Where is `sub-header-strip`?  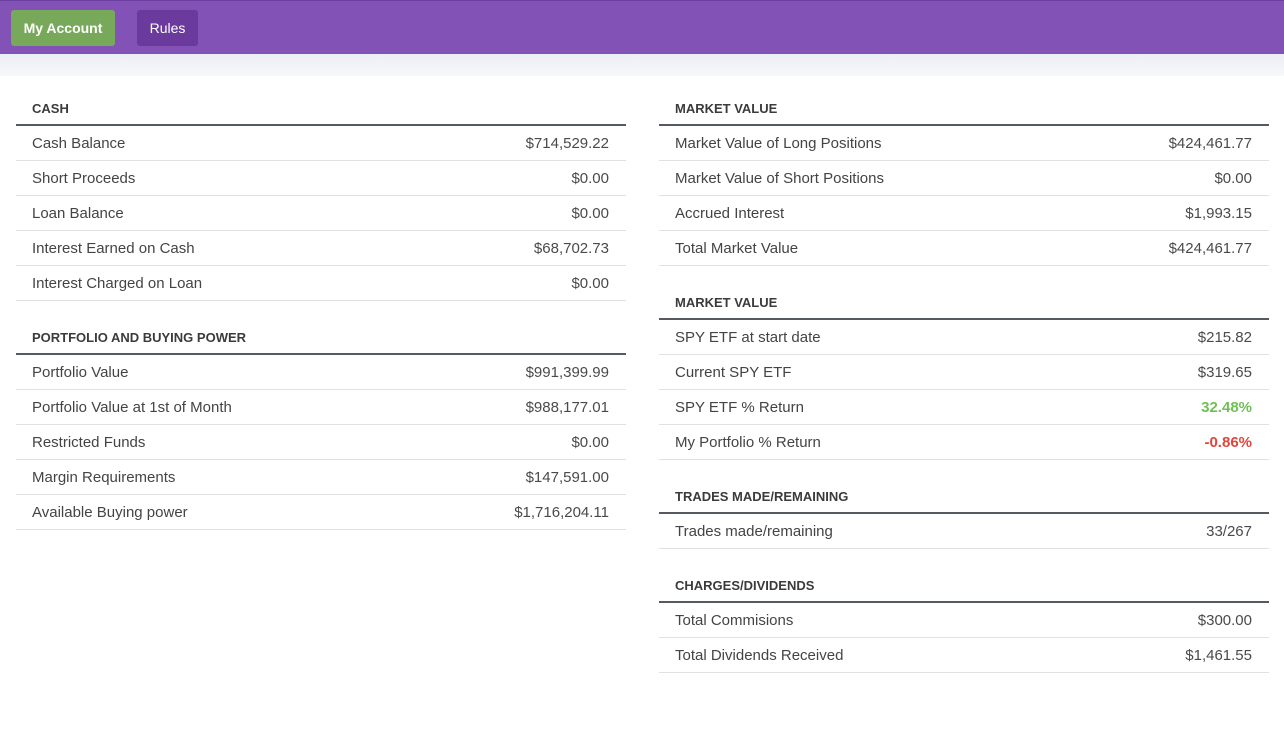 sub-header-strip is located at coordinates (642, 65).